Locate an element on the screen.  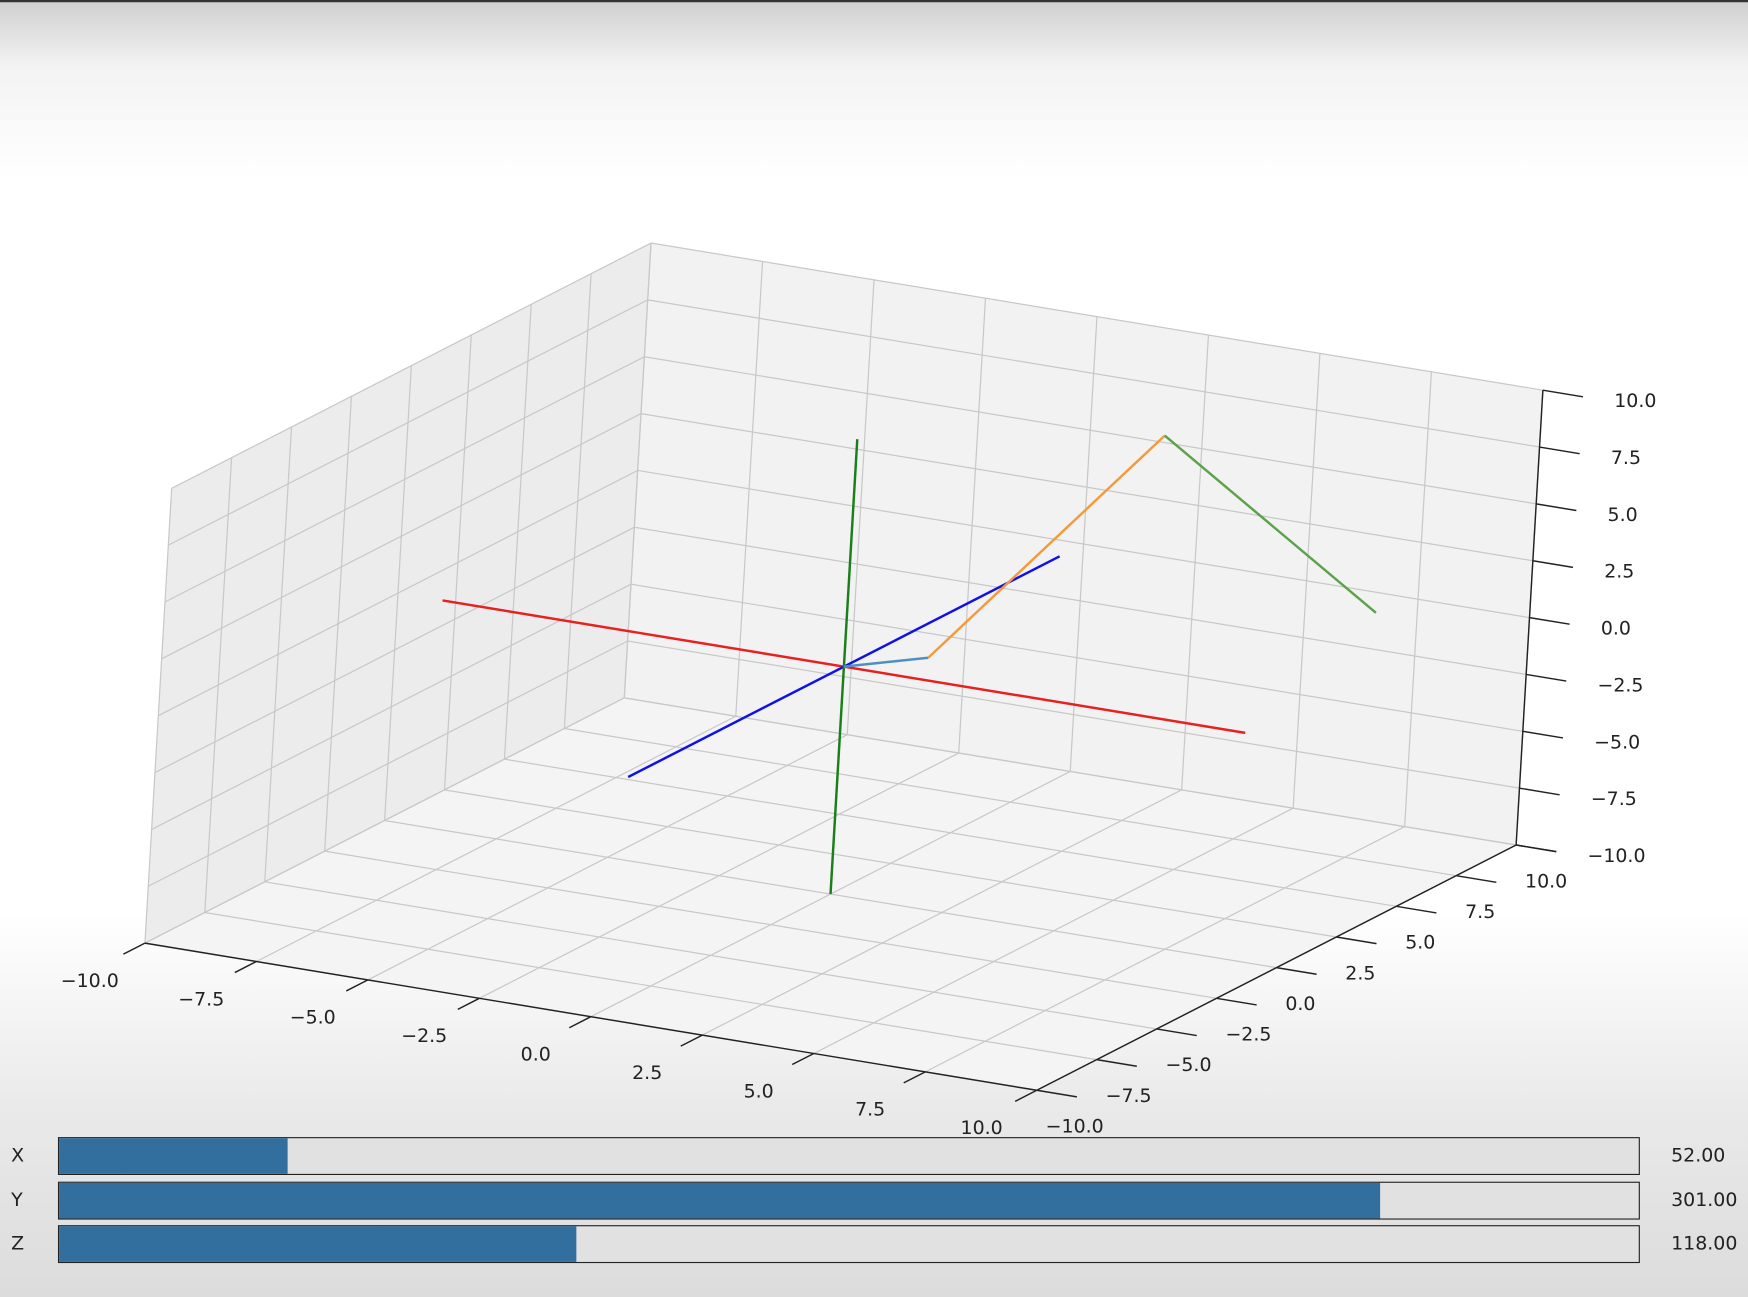
x-tick-label: 5.0 is located at coordinates (759, 1091).